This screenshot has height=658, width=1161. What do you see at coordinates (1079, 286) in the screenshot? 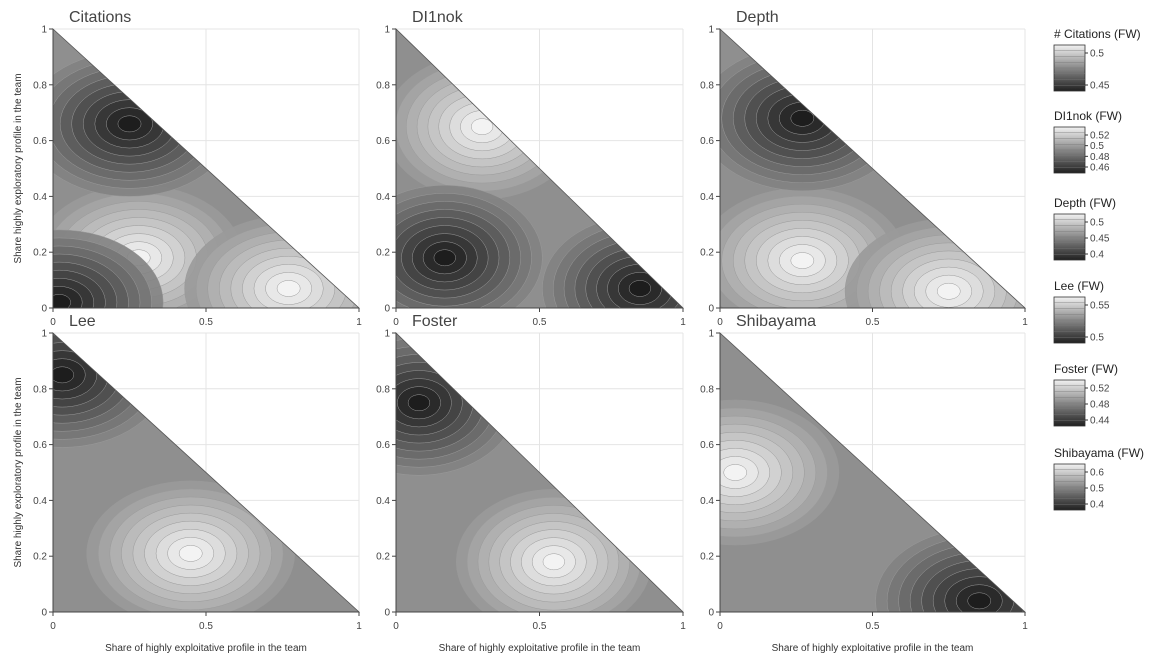
I see `colorbar-title: Lee (FW)` at bounding box center [1079, 286].